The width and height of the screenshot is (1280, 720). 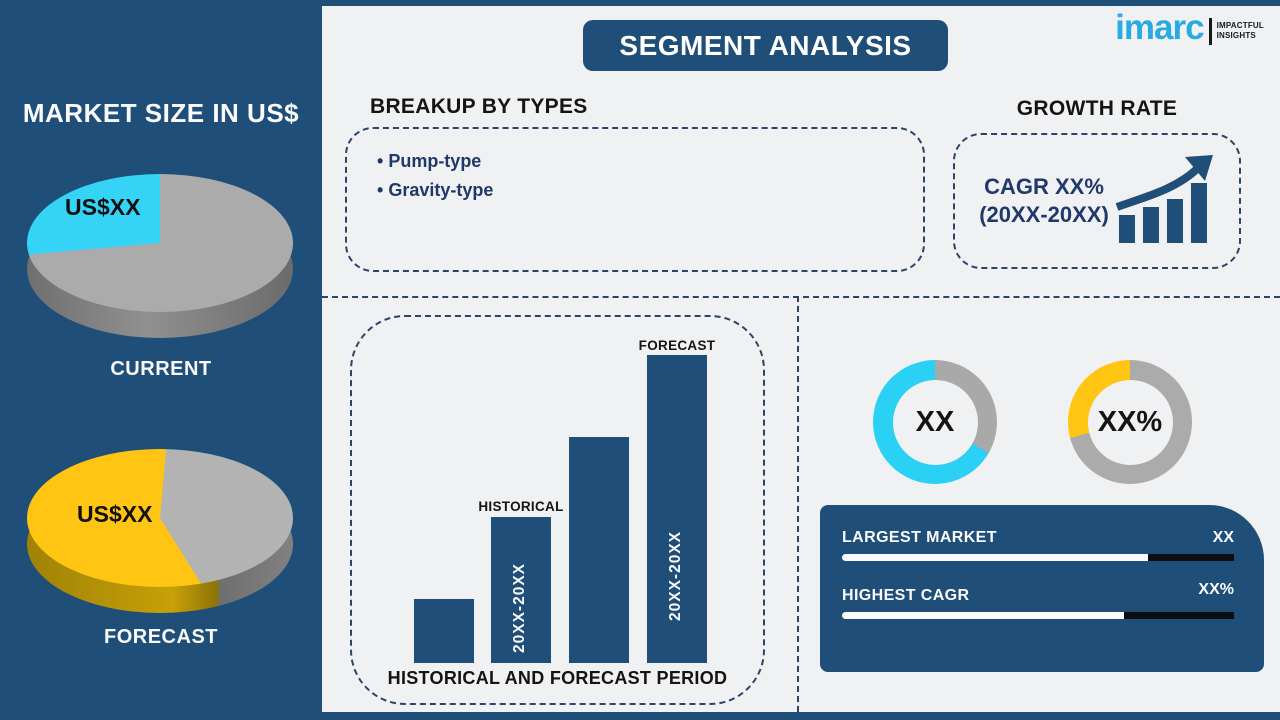 I want to click on growth-rate-box: CAGR XX% (20XX-20XX), so click(x=1097, y=201).